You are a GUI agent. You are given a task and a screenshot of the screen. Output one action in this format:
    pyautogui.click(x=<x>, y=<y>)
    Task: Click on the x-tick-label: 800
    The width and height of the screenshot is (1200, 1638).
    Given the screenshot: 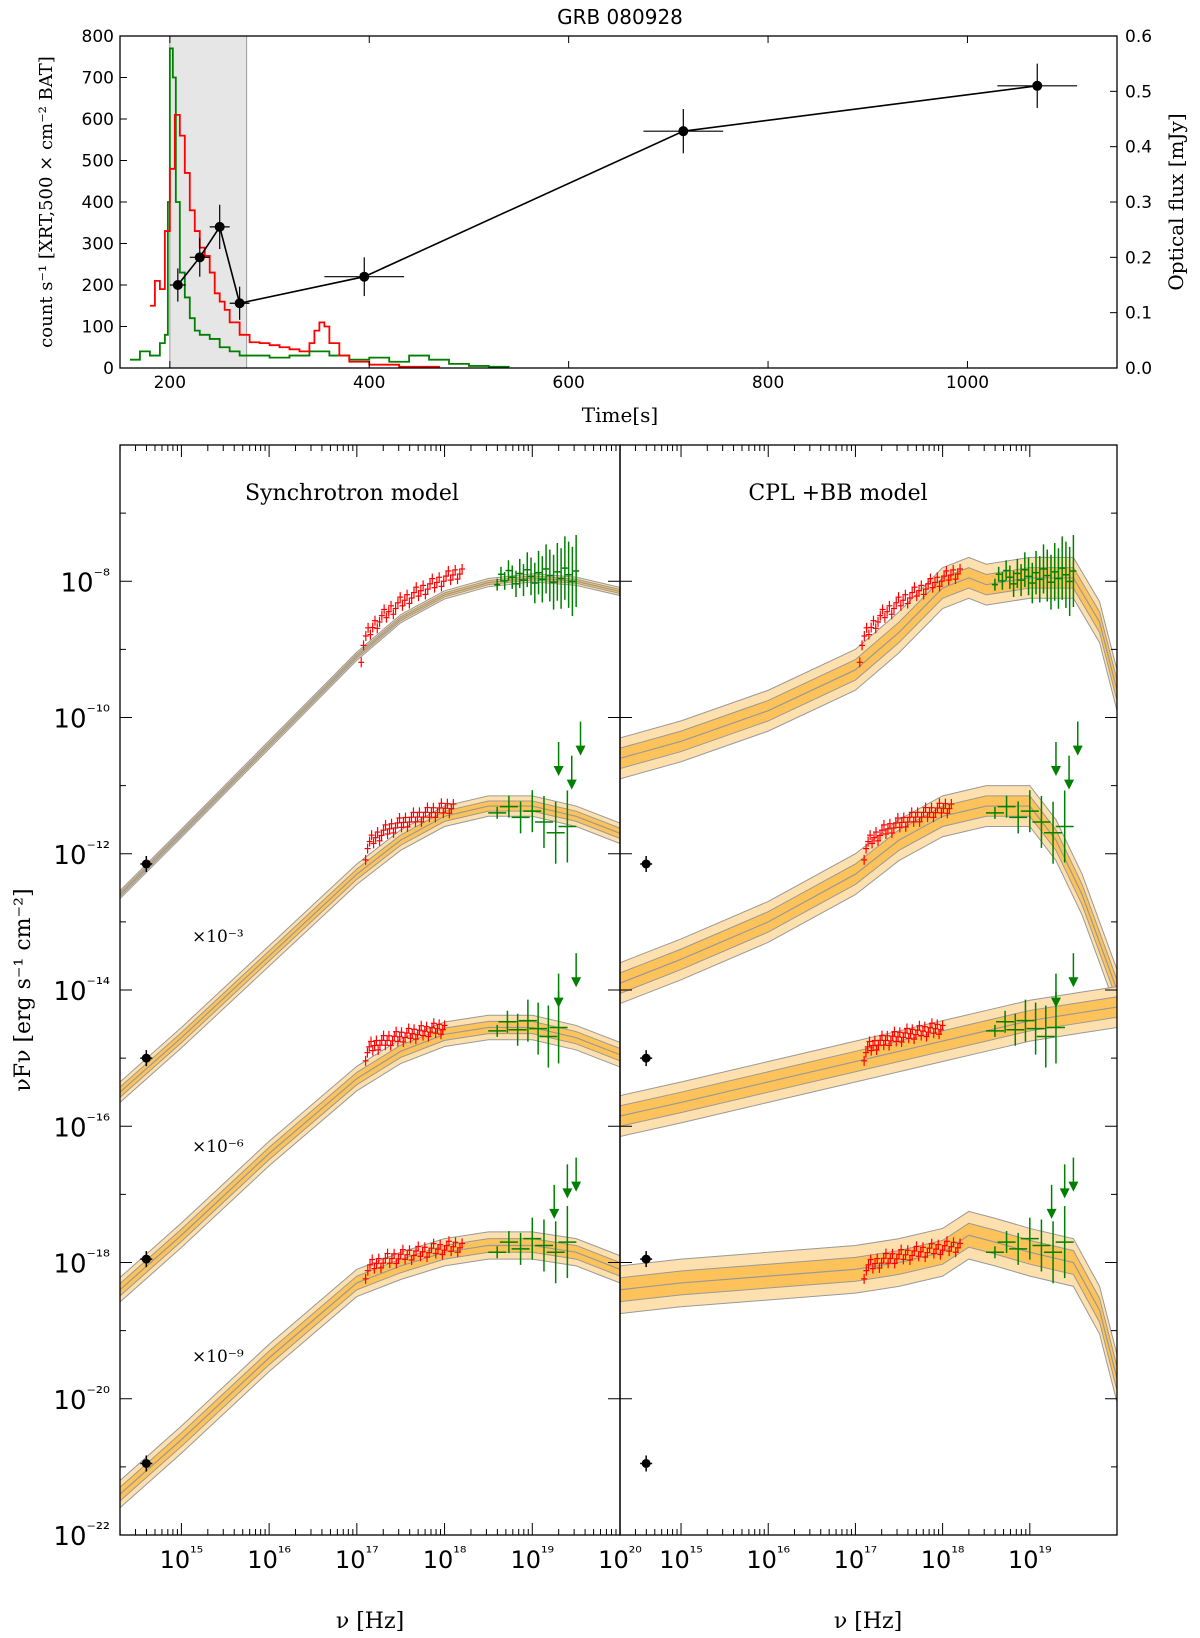 What is the action you would take?
    pyautogui.click(x=768, y=383)
    